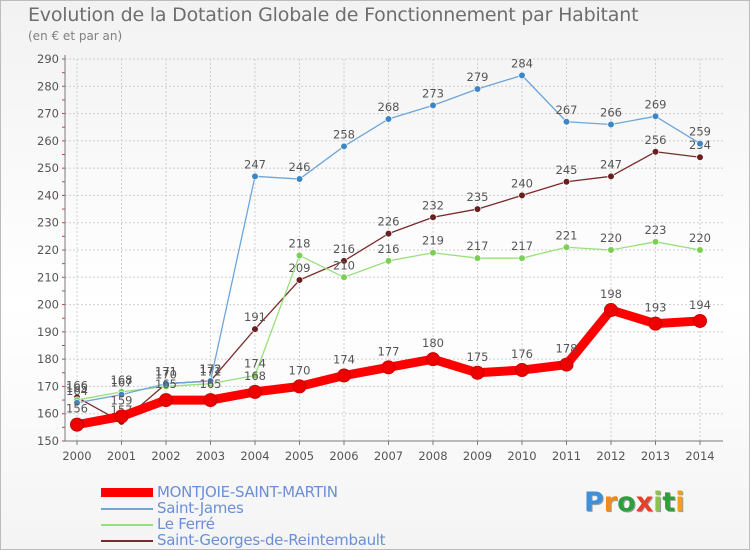  What do you see at coordinates (611, 112) in the screenshot?
I see `data-label: 266` at bounding box center [611, 112].